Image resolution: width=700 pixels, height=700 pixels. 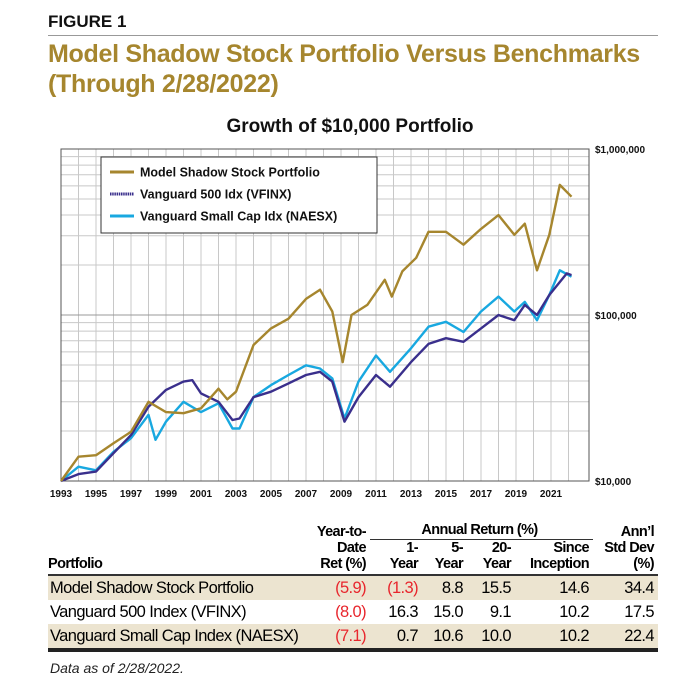 What do you see at coordinates (551, 494) in the screenshot?
I see `x-tick-label: 2021` at bounding box center [551, 494].